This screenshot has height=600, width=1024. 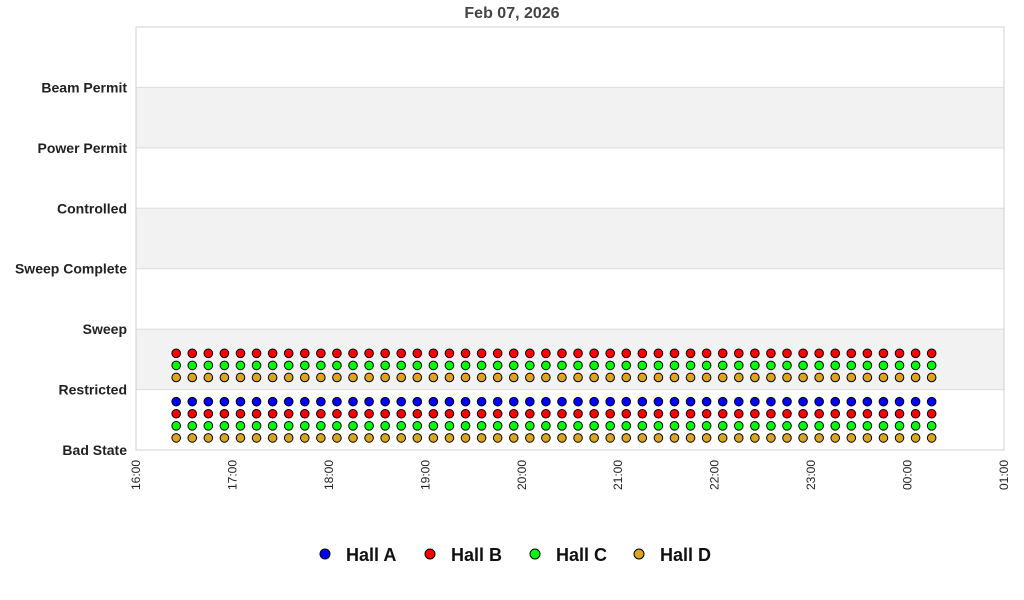 I want to click on x-tick-label: 16:00, so click(x=136, y=475).